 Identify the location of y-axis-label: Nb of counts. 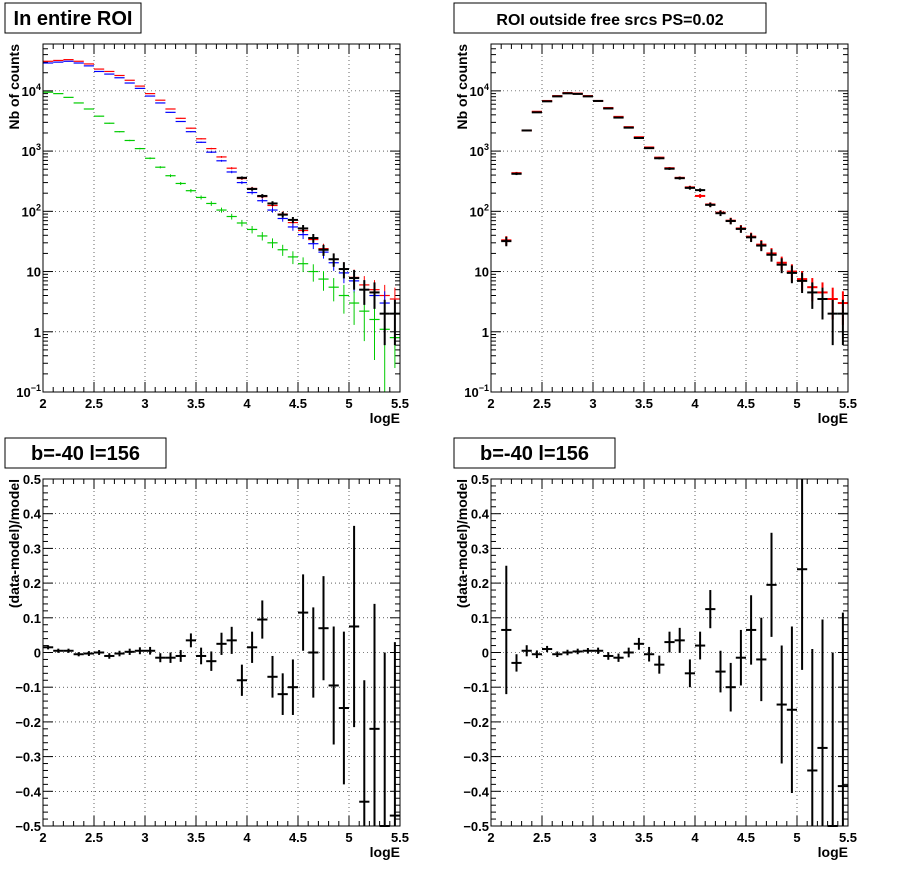
(462, 87).